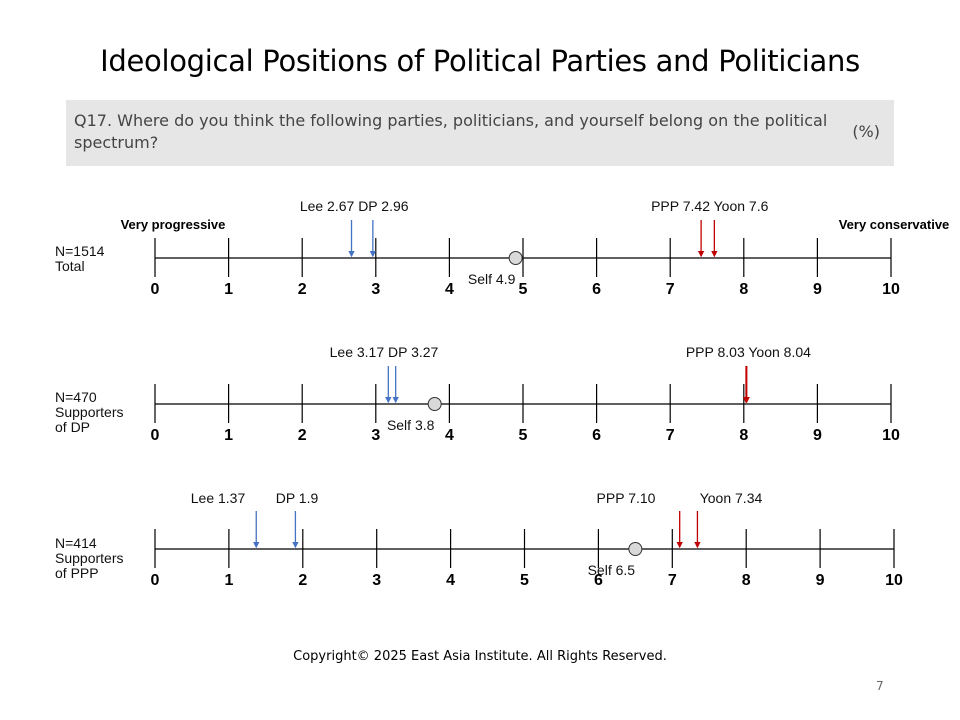 This screenshot has height=720, width=960. What do you see at coordinates (866, 131) in the screenshot?
I see `question-unit: (%)` at bounding box center [866, 131].